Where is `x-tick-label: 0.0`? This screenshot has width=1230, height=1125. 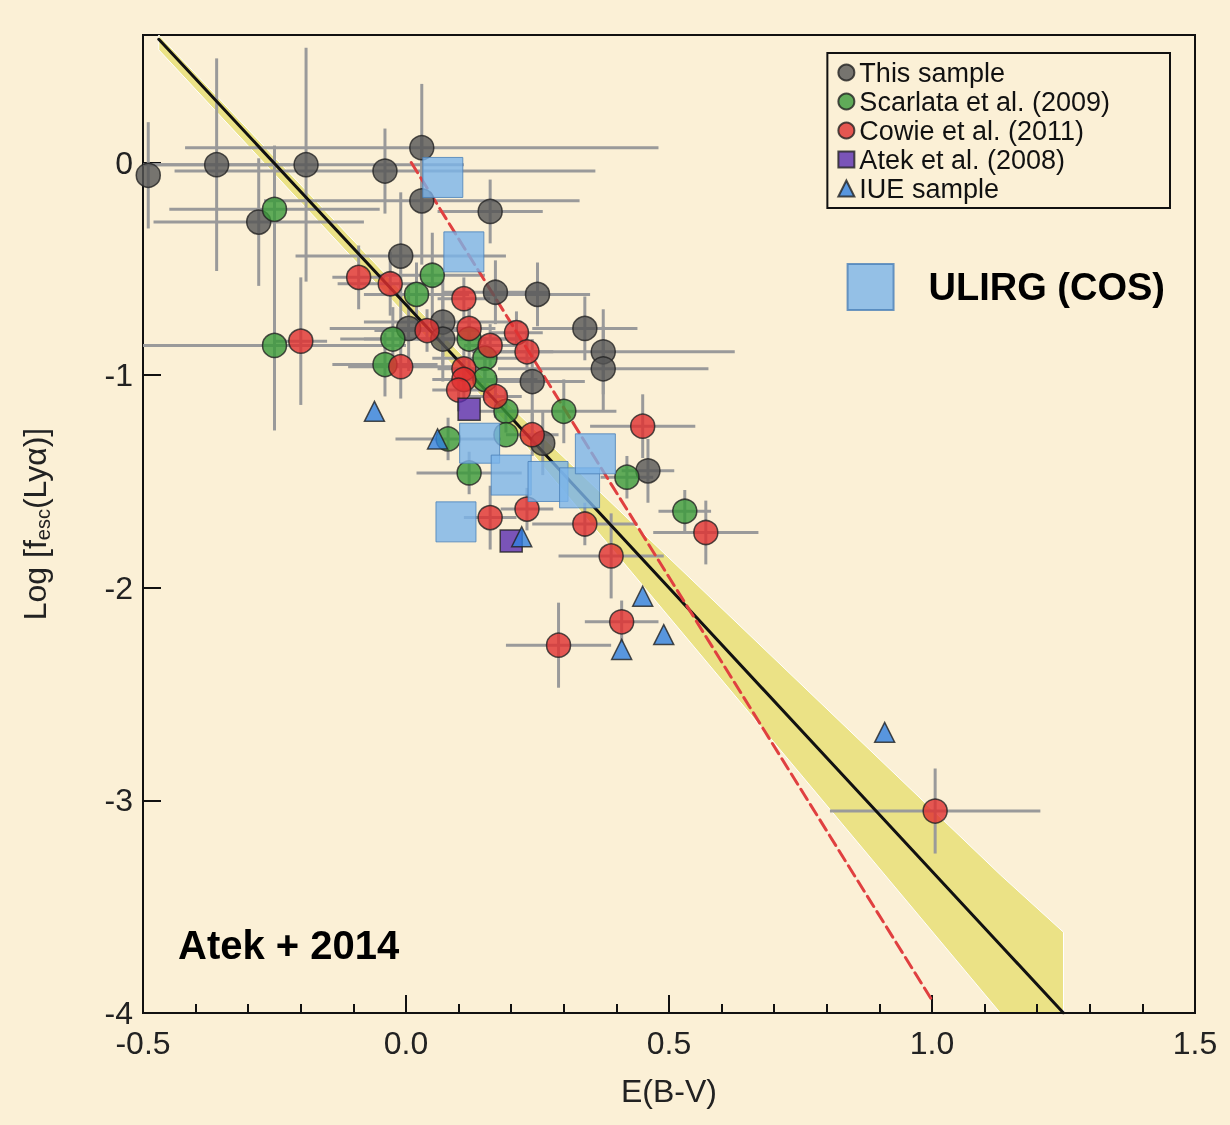 x-tick-label: 0.0 is located at coordinates (406, 1043).